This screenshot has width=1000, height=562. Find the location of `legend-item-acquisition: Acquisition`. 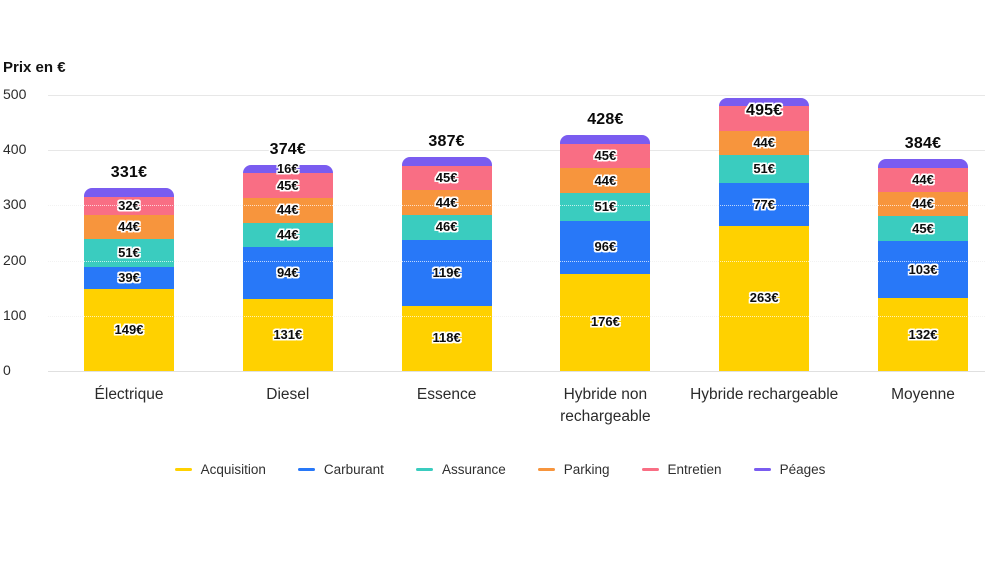

legend-item-acquisition: Acquisition is located at coordinates (220, 469).